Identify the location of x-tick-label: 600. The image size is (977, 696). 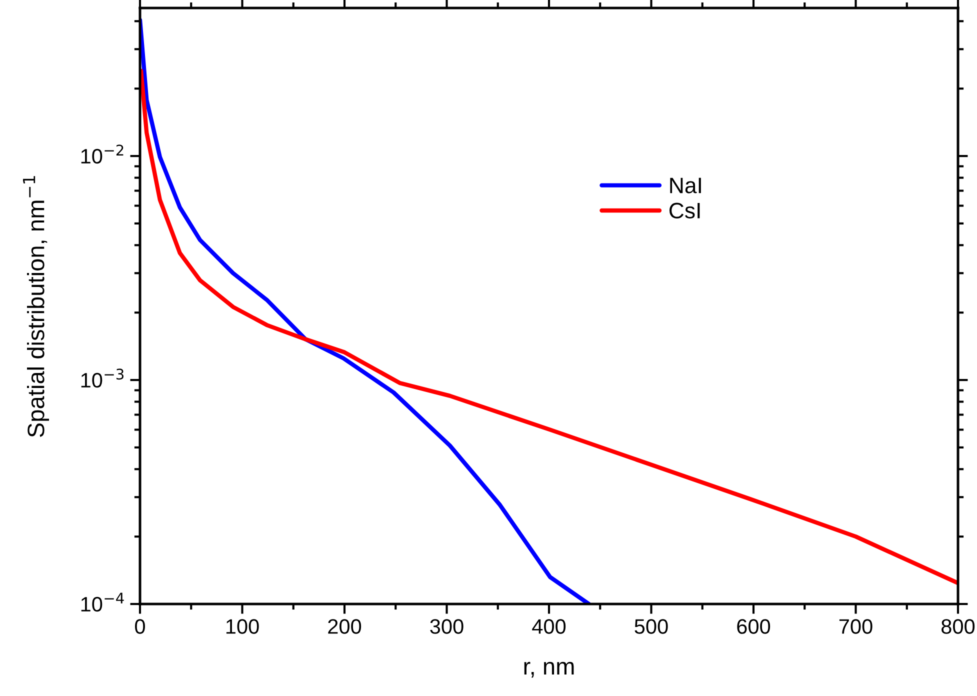
(753, 626).